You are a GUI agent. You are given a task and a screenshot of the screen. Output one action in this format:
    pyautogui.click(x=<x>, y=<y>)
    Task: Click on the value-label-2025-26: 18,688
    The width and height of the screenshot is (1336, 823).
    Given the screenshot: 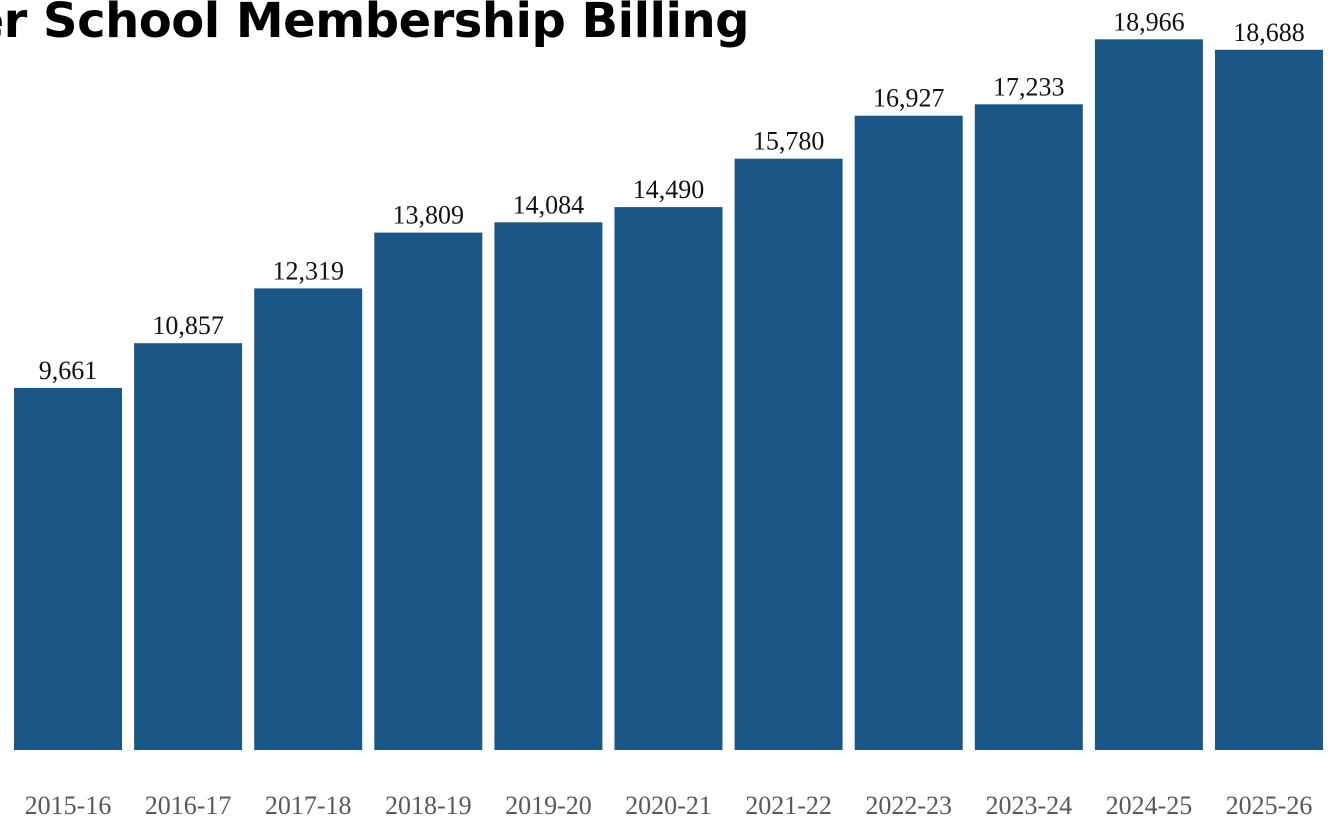 What is the action you would take?
    pyautogui.click(x=1269, y=32)
    